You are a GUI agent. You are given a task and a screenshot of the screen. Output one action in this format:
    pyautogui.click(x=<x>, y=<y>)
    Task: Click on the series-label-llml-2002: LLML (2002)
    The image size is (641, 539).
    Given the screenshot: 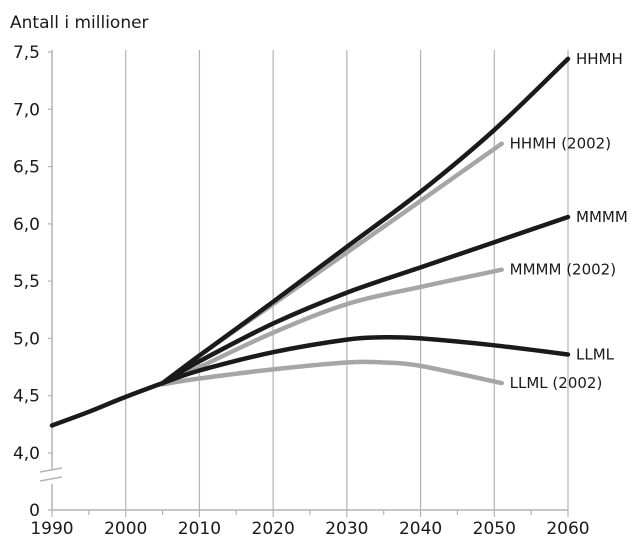 What is the action you would take?
    pyautogui.click(x=556, y=383)
    